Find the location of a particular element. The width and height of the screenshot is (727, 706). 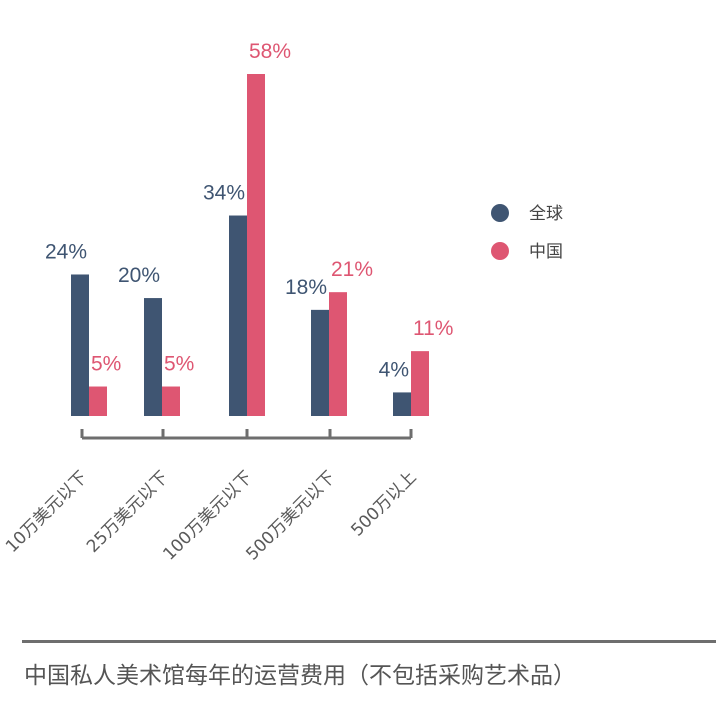

legend-marker-china is located at coordinates (500, 251).